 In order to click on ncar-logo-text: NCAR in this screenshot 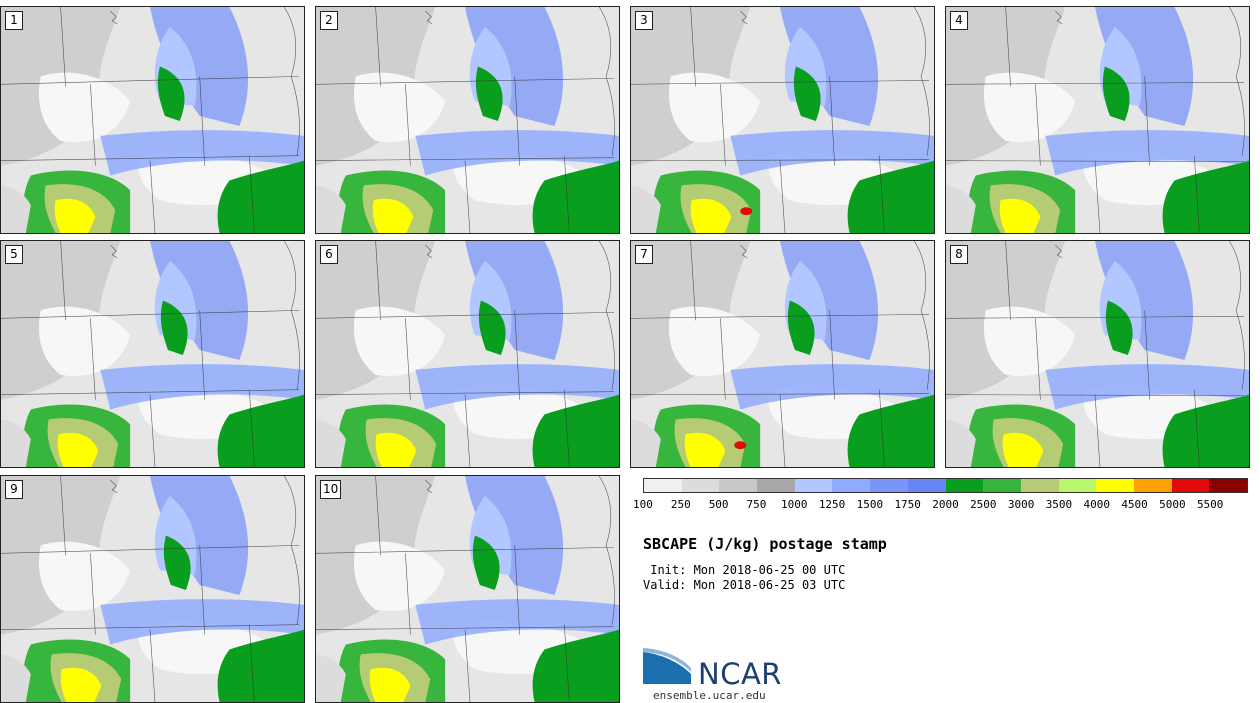, I will do `click(740, 674)`.